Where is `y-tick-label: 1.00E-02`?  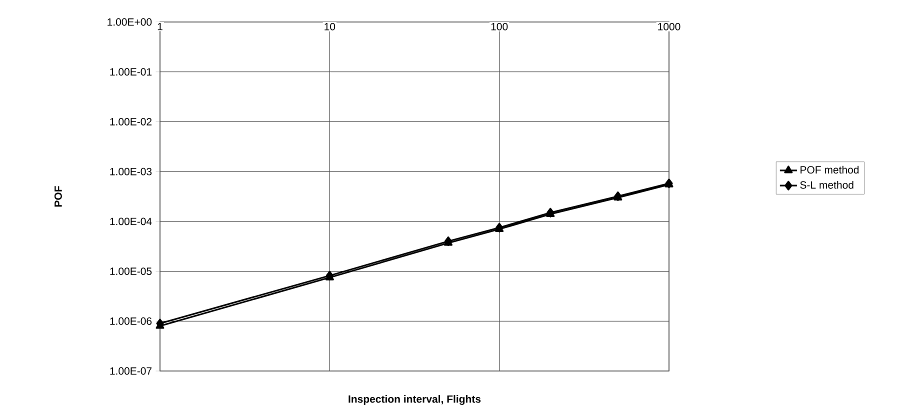
y-tick-label: 1.00E-02 is located at coordinates (131, 122).